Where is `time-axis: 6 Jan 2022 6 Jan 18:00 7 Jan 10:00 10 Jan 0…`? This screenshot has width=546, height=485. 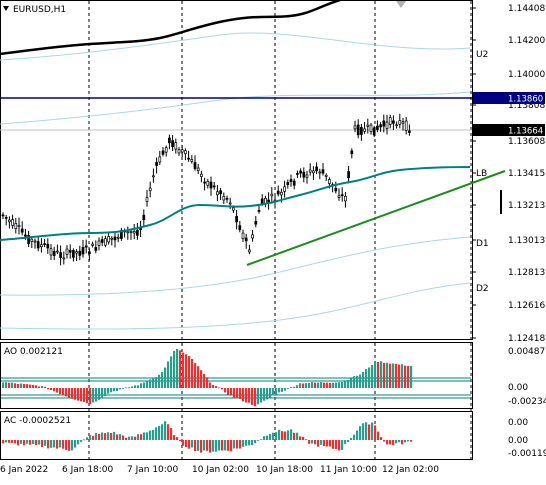 time-axis: 6 Jan 2022 6 Jan 18:00 7 Jan 10:00 10 Jan 0… is located at coordinates (219, 470).